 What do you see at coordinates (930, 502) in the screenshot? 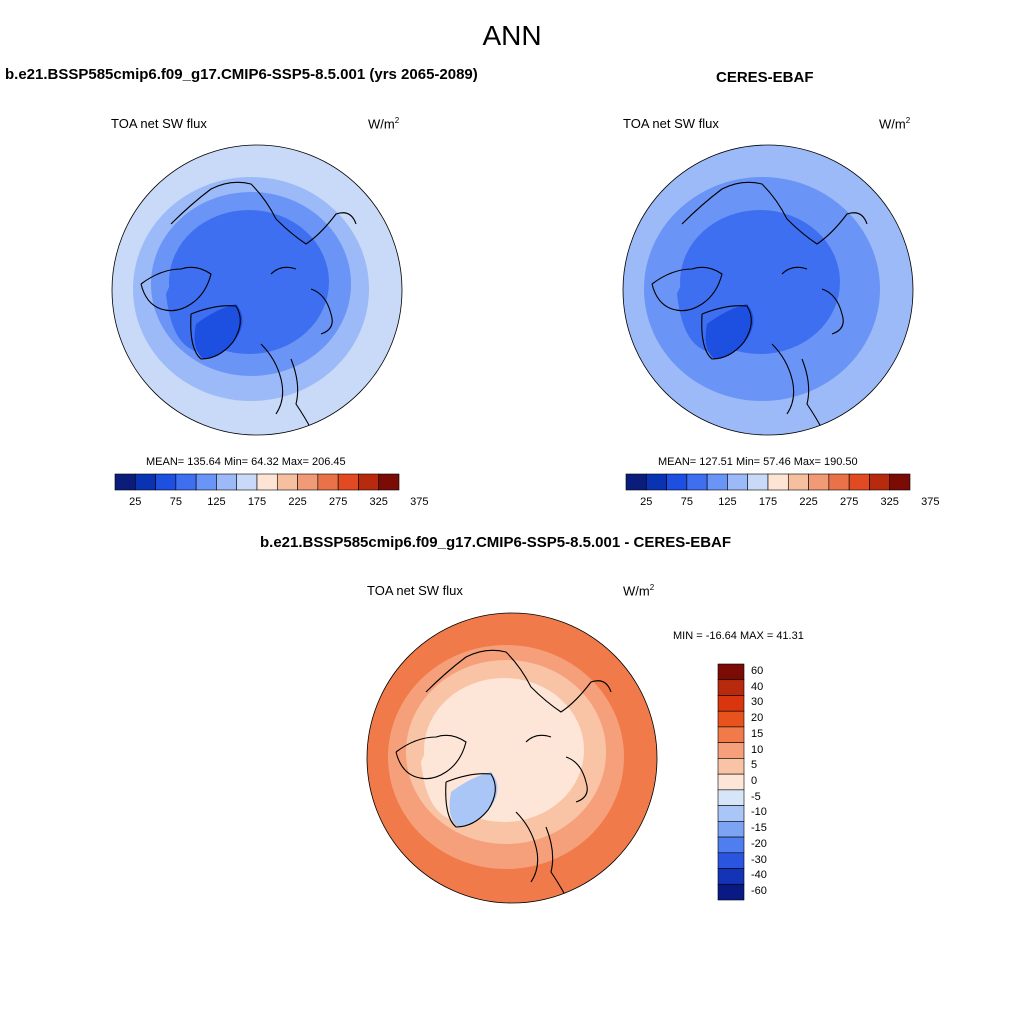
I see `panel2-colorbar-tick-label: 375` at bounding box center [930, 502].